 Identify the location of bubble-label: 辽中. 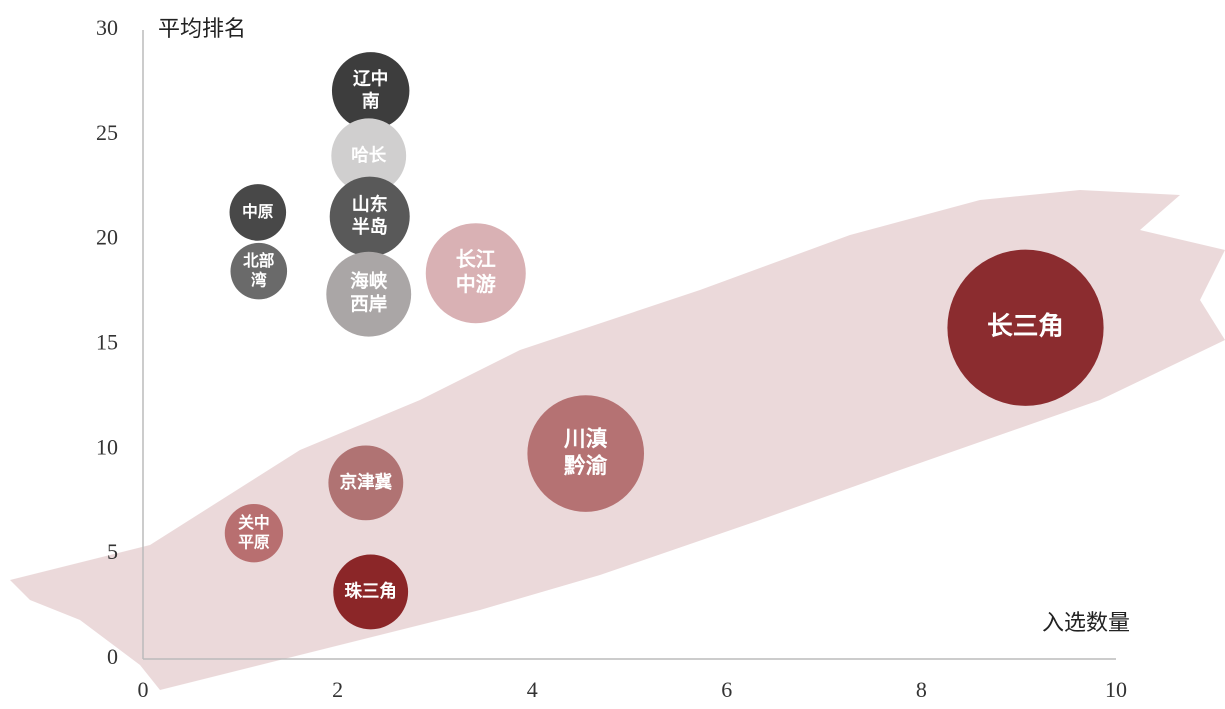
(370, 79).